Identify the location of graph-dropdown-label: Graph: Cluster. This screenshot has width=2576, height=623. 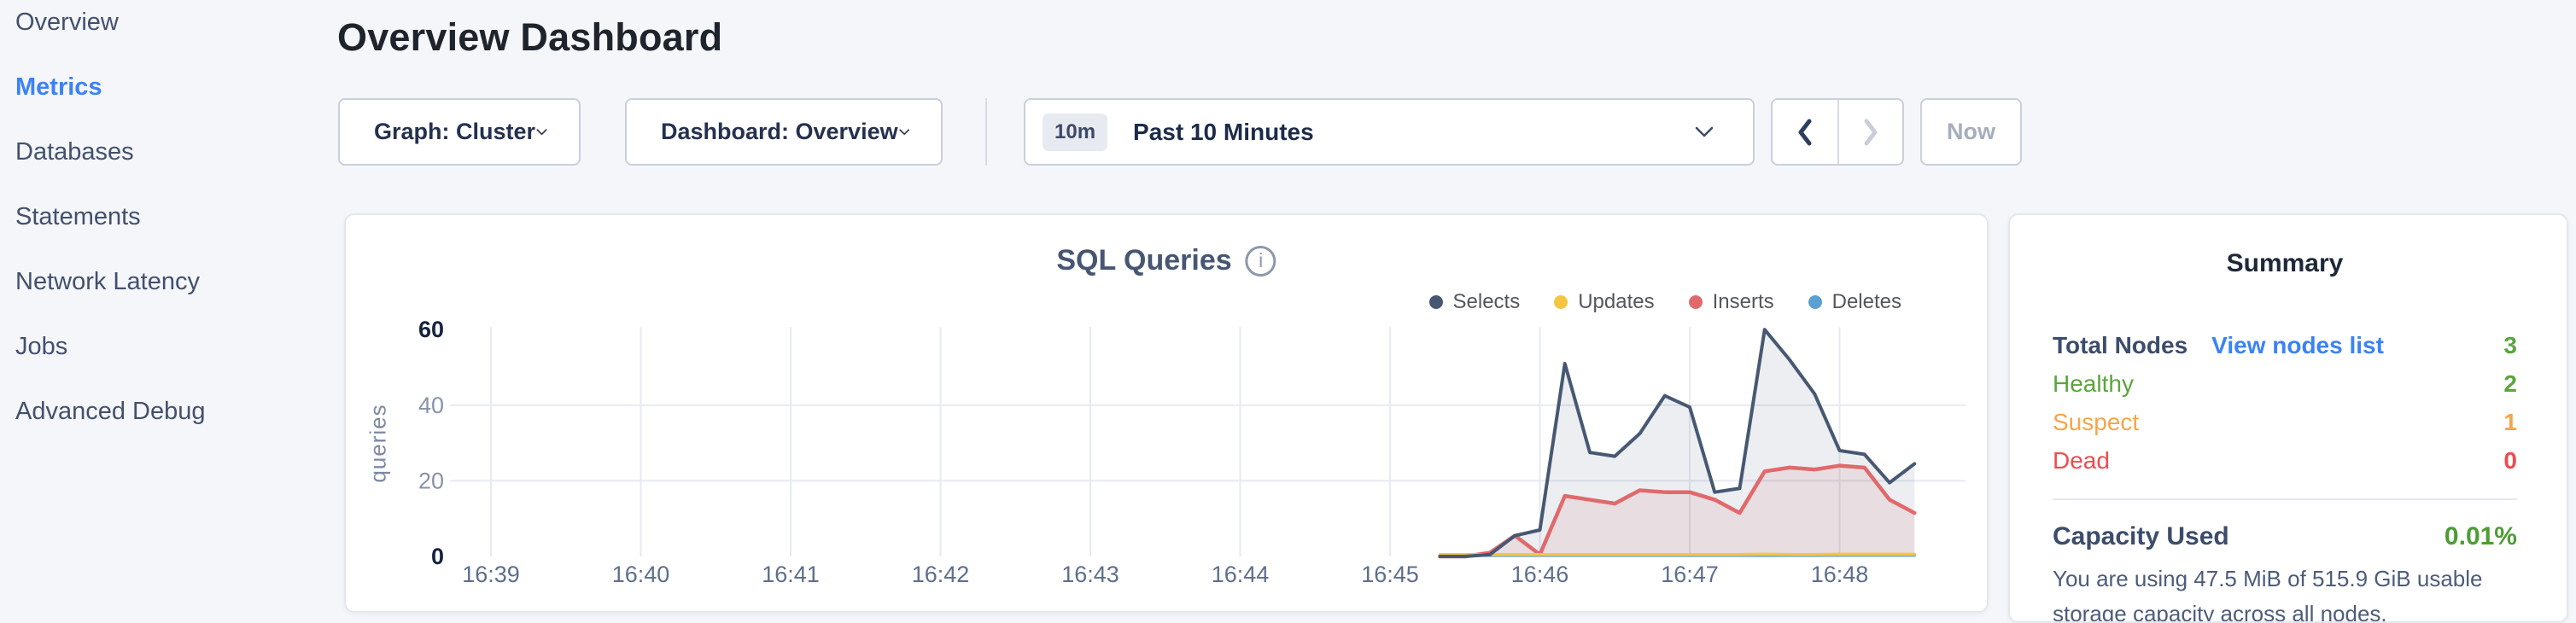
(455, 131).